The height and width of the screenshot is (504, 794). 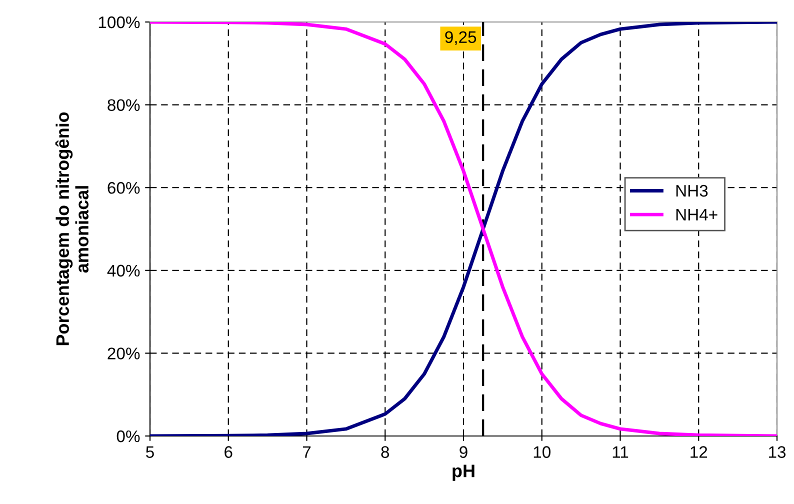 What do you see at coordinates (463, 472) in the screenshot?
I see `x-axis-title: pH` at bounding box center [463, 472].